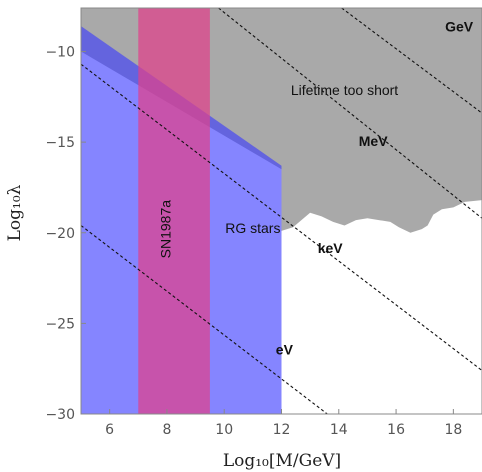  I want to click on y-tick-label: −30, so click(60, 415).